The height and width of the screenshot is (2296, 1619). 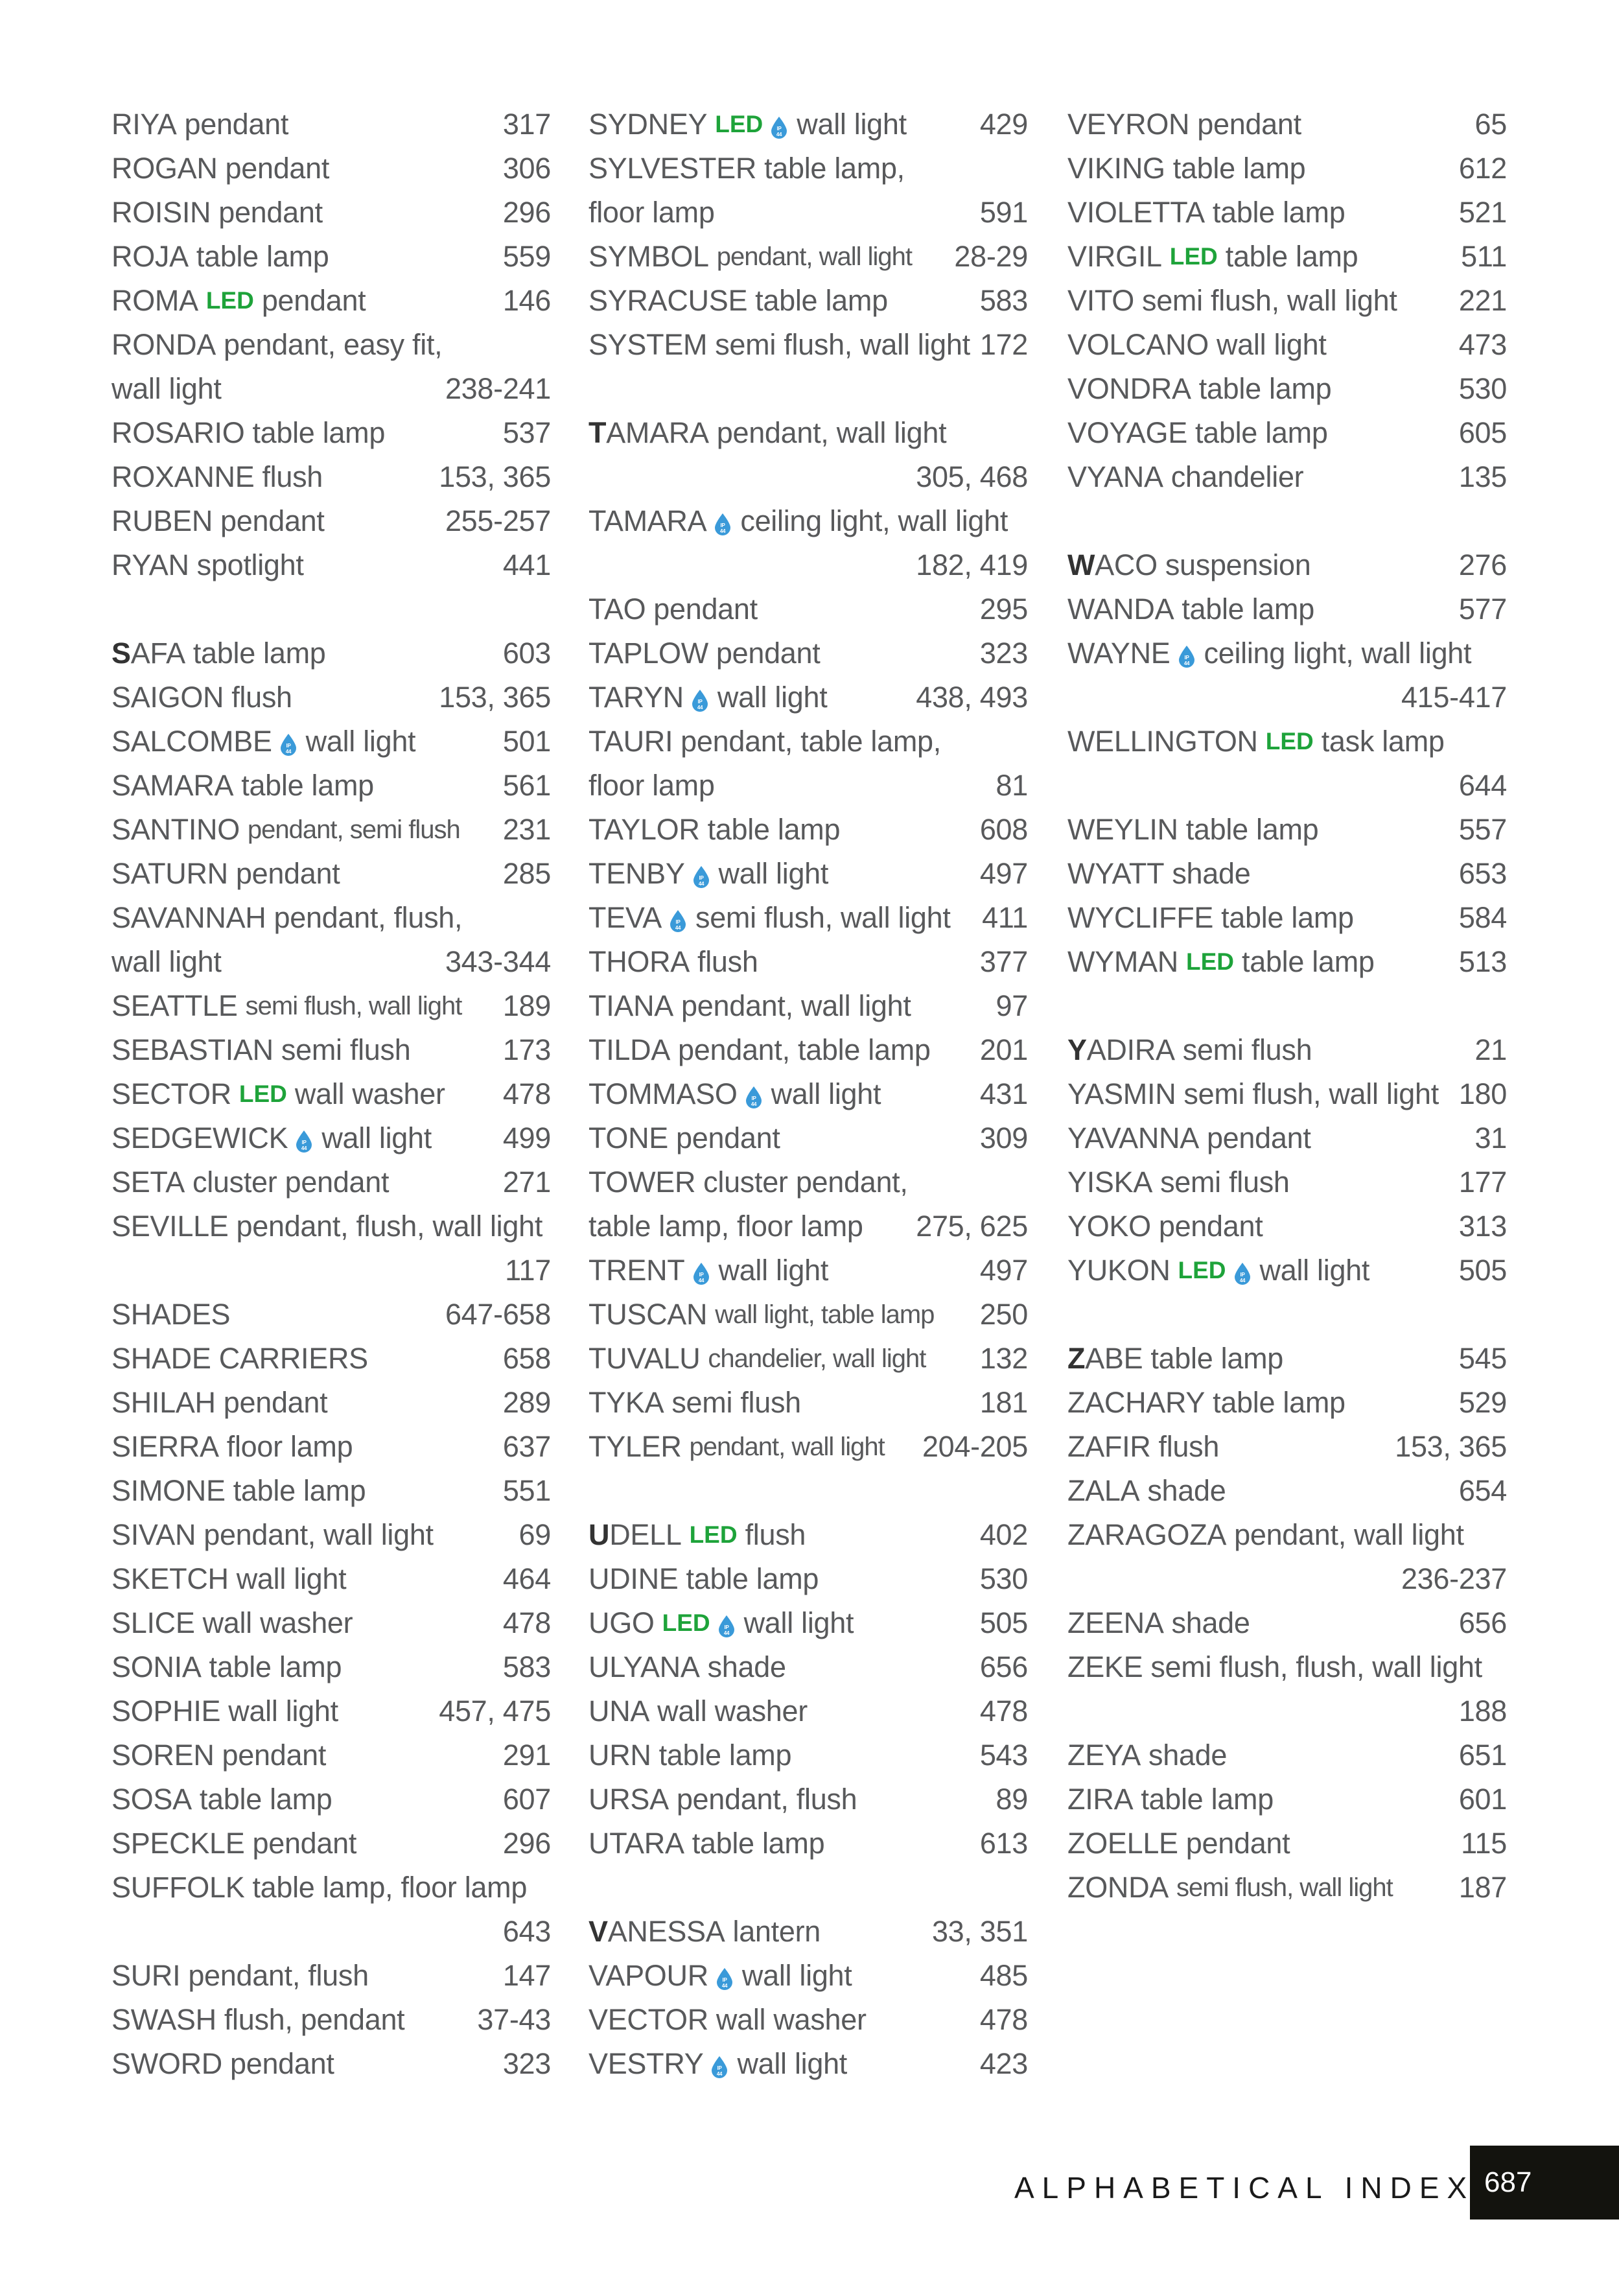 What do you see at coordinates (1482, 212) in the screenshot?
I see `page-reference: 521` at bounding box center [1482, 212].